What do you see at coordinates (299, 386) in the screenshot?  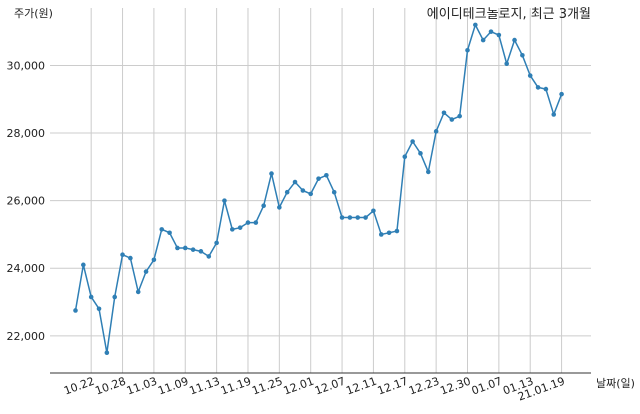 I see `x-tick-label: 12.01` at bounding box center [299, 386].